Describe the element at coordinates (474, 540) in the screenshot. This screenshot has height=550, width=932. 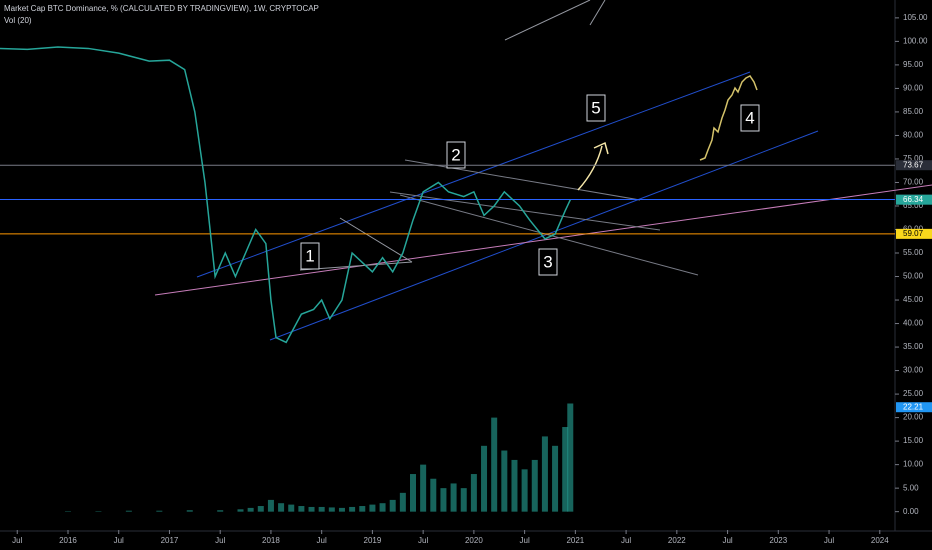
I see `x-tick-label: 2020` at that location.